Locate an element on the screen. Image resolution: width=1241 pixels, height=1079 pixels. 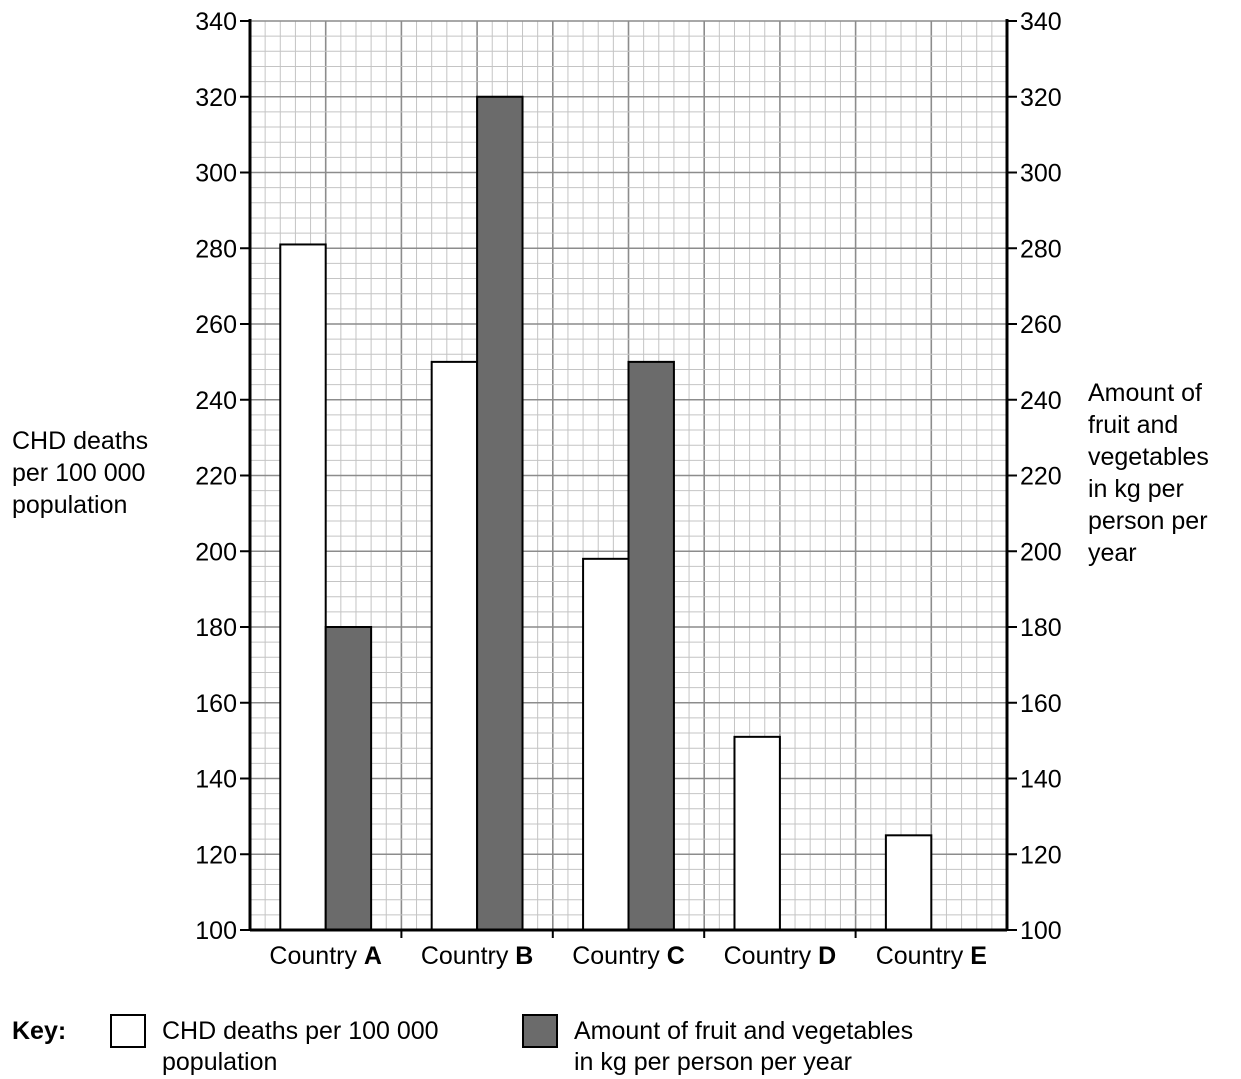
y-tick-label-left: 240 is located at coordinates (216, 401).